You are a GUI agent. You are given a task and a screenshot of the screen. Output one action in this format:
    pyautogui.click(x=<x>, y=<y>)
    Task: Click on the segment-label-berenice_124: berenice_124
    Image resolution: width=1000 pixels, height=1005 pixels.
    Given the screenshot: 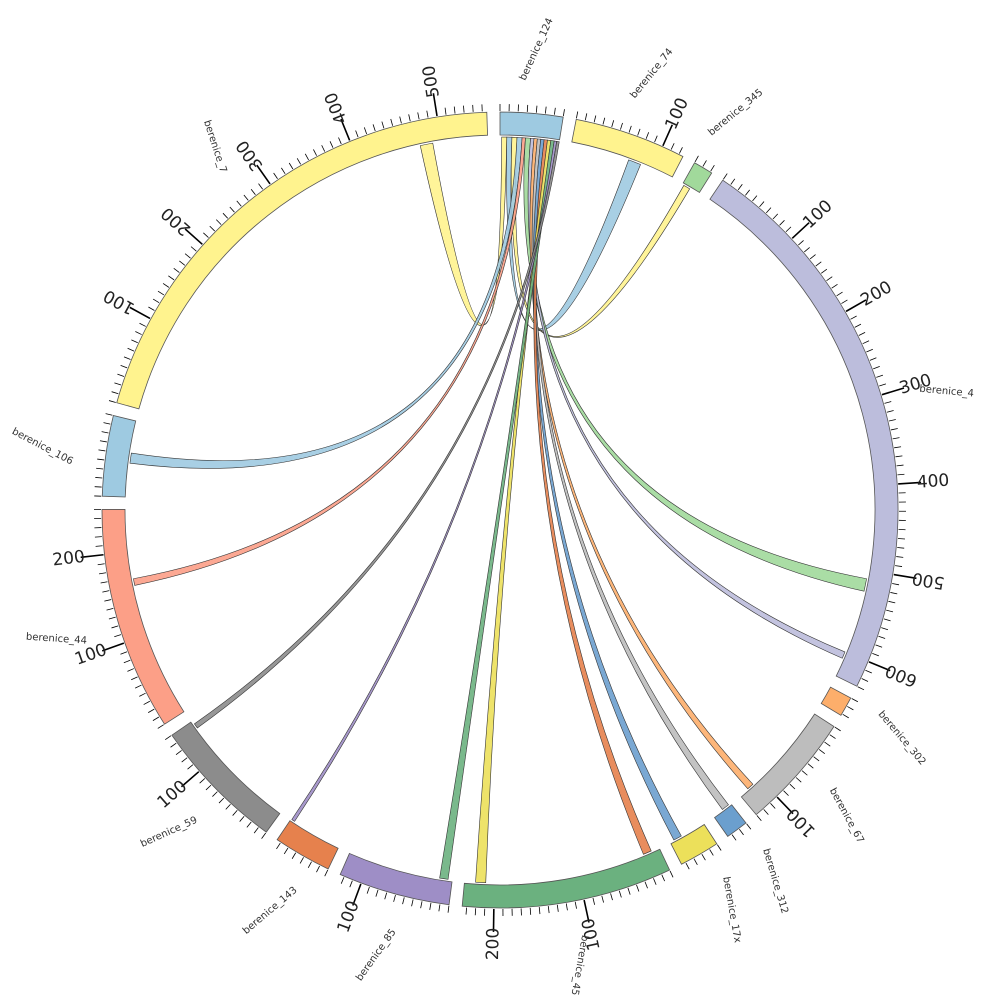 What is the action you would take?
    pyautogui.click(x=537, y=50)
    